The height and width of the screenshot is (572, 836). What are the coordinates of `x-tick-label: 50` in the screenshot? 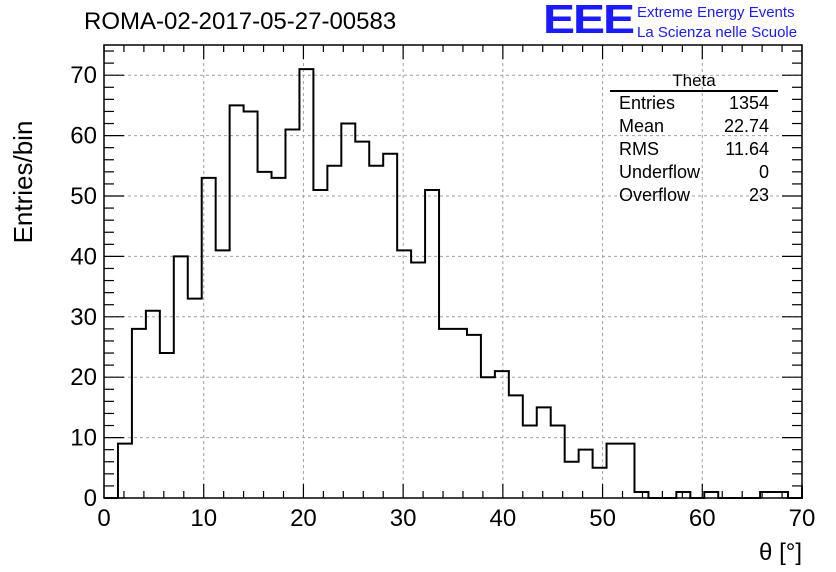 It's located at (602, 518).